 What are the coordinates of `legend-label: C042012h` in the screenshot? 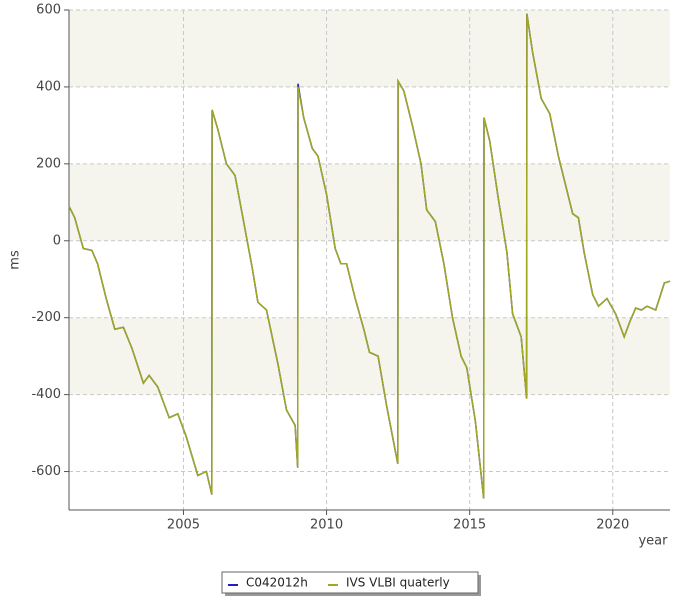 It's located at (277, 583).